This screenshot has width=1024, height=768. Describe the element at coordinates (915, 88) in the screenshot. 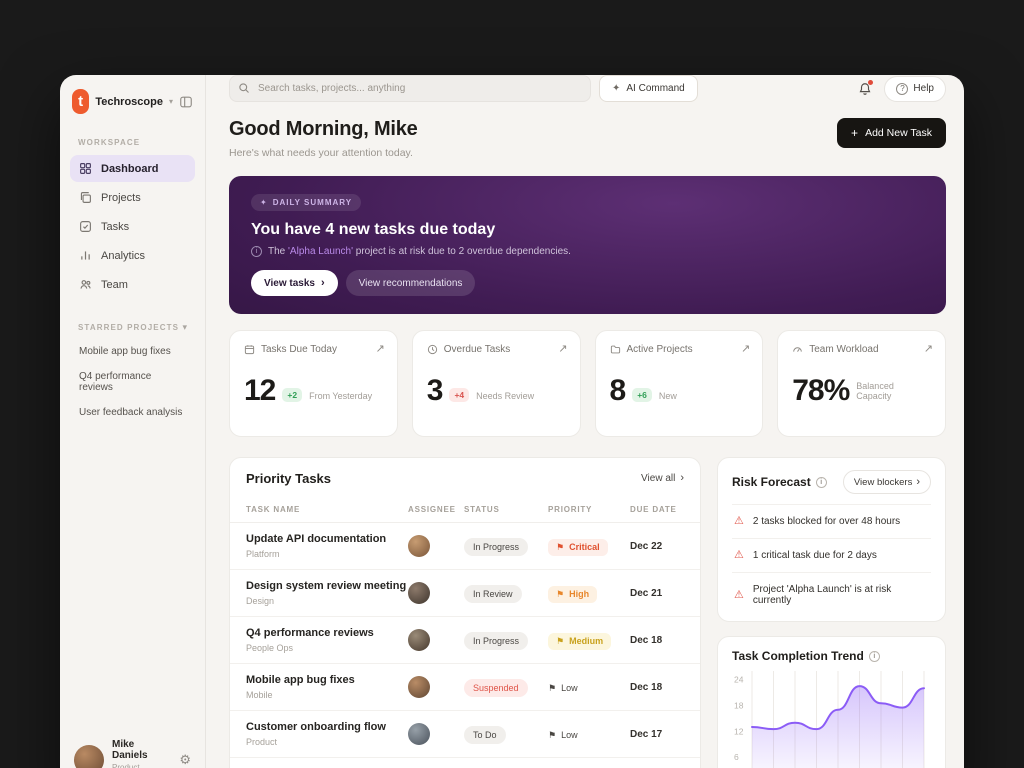

I see `help-button: ? Help` at that location.